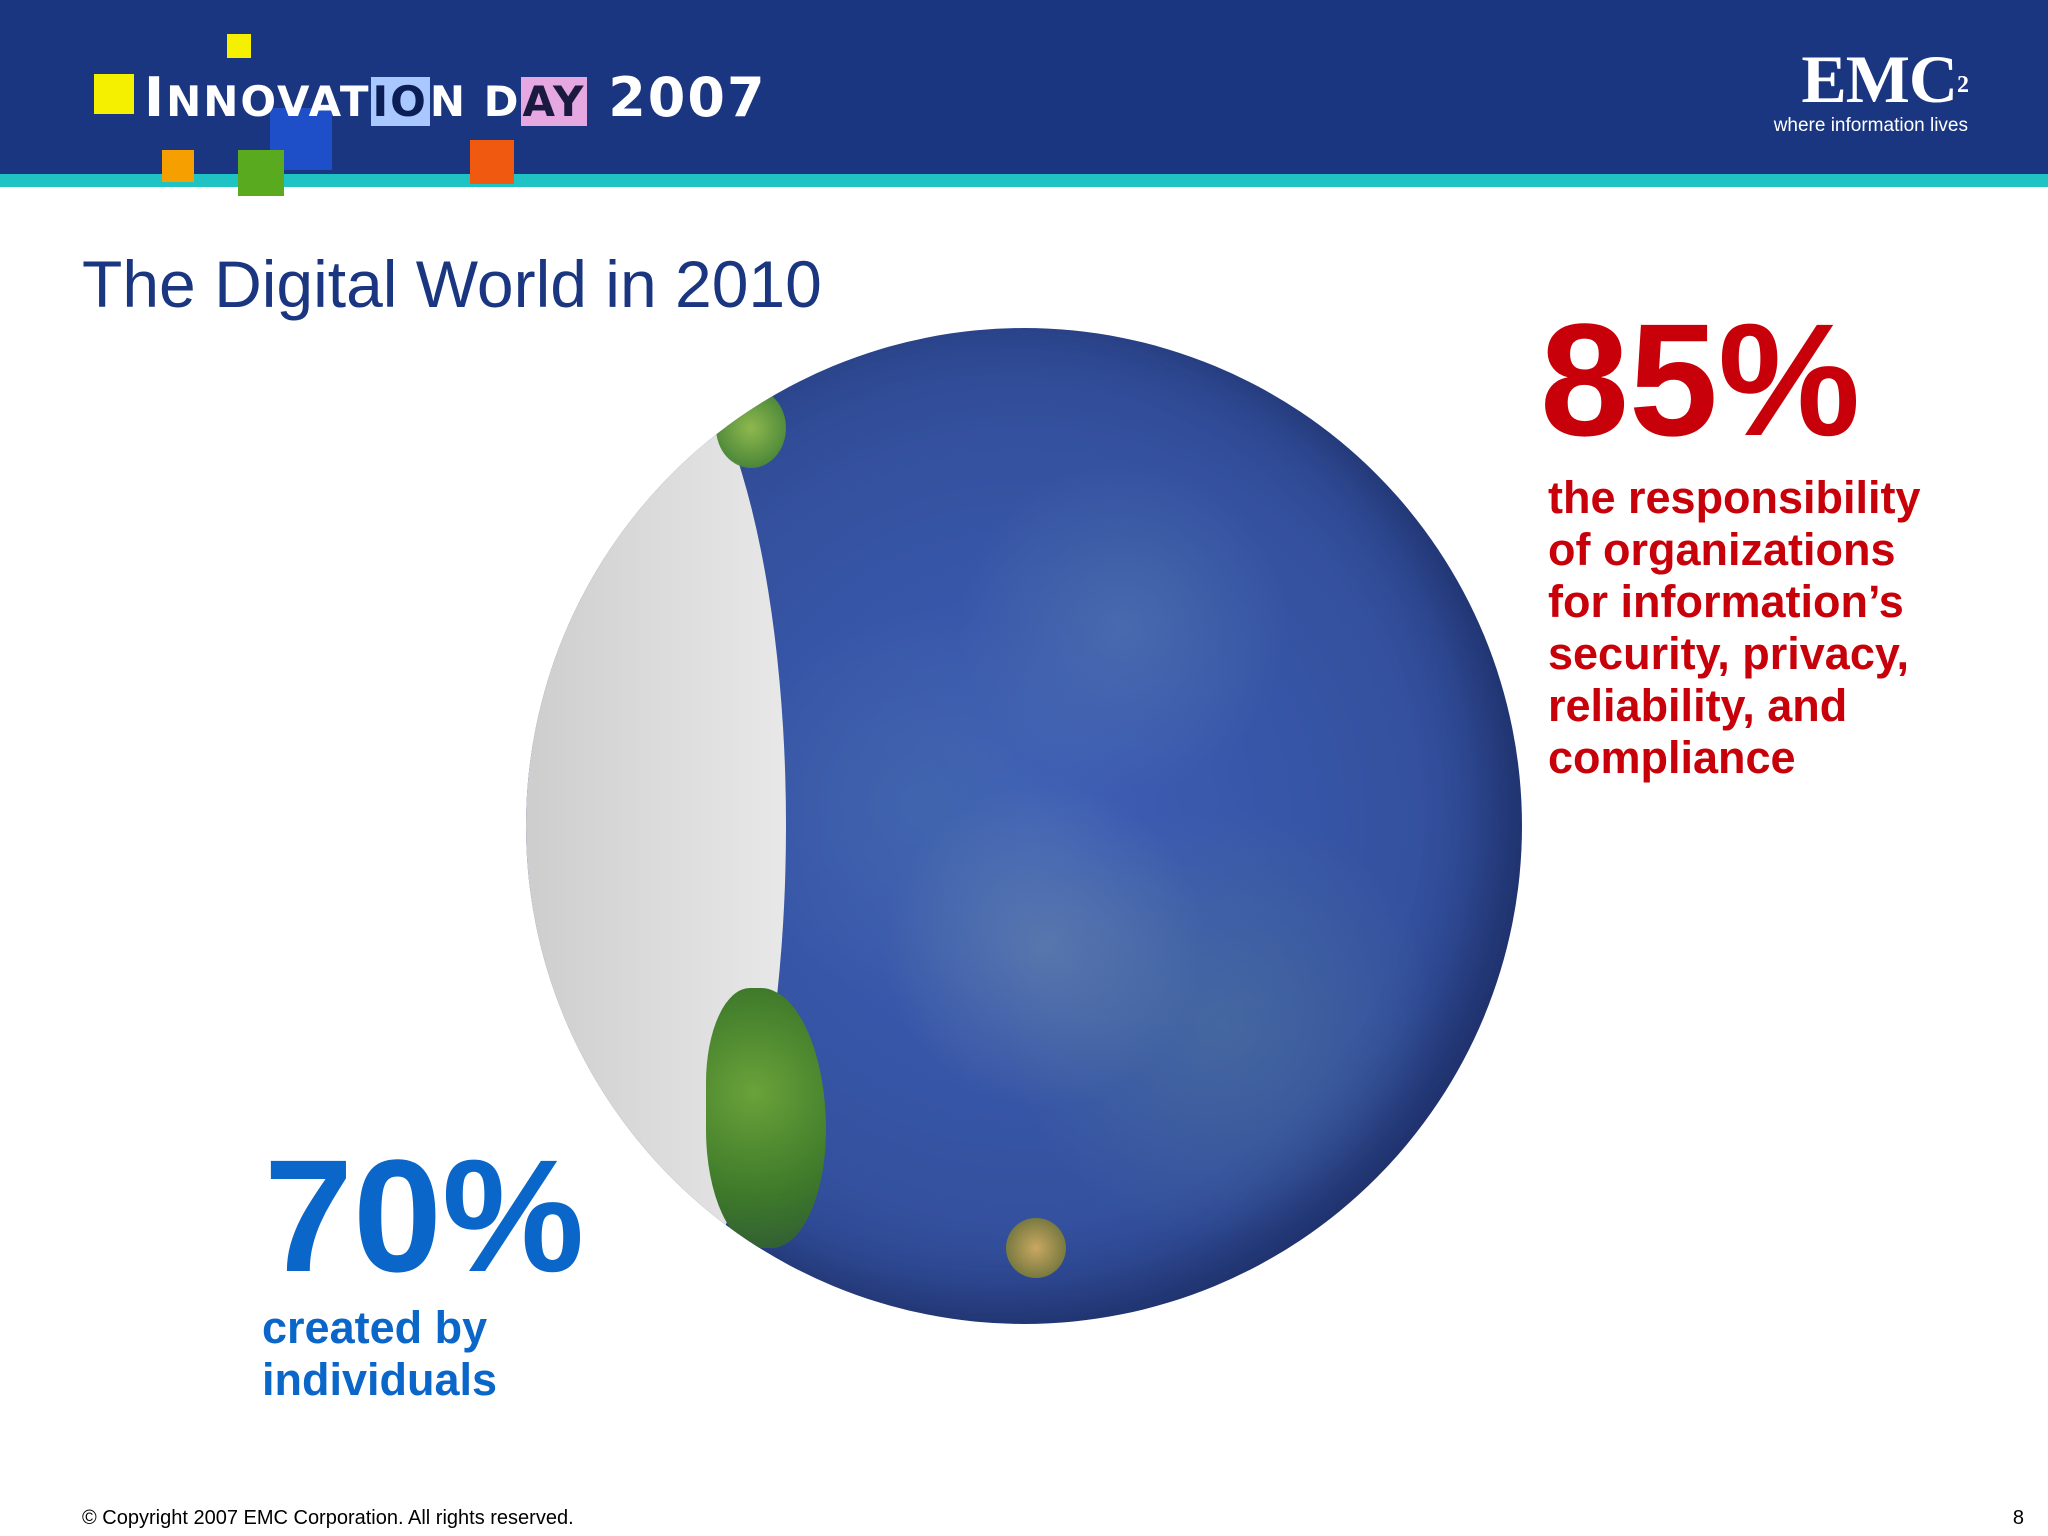 The image size is (2048, 1536). What do you see at coordinates (261, 173) in the screenshot?
I see `logo-square-green` at bounding box center [261, 173].